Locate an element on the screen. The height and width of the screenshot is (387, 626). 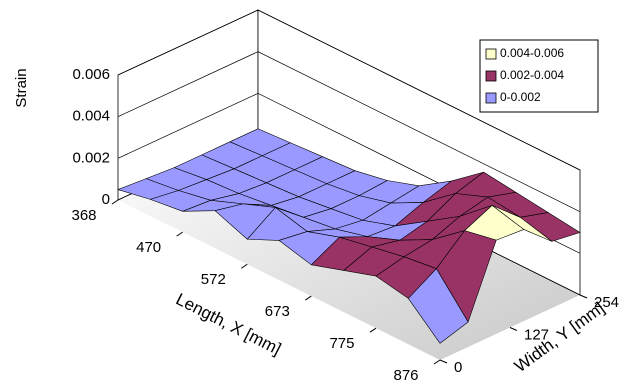
y-tick-label: 254 is located at coordinates (606, 302).